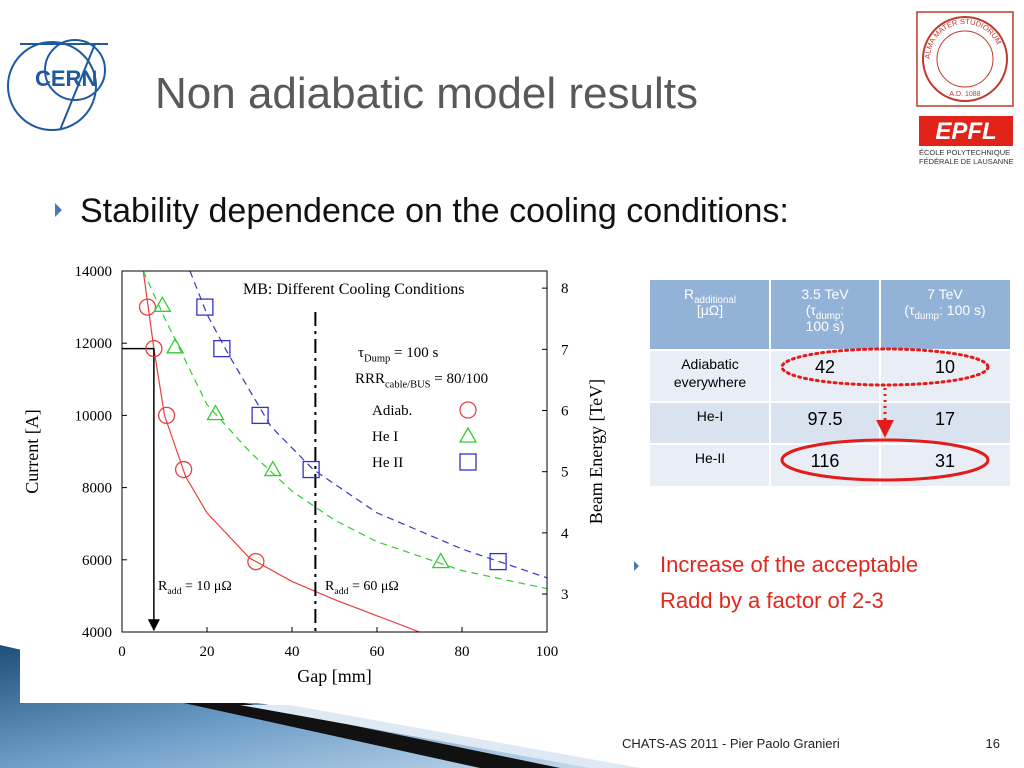 This screenshot has width=1024, height=768. Describe the element at coordinates (945, 419) in the screenshot. I see `table-cell: 17` at that location.